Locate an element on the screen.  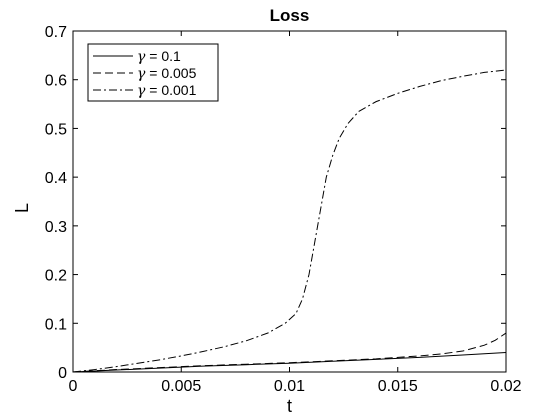
y-tick-label: 0 is located at coordinates (62, 373).